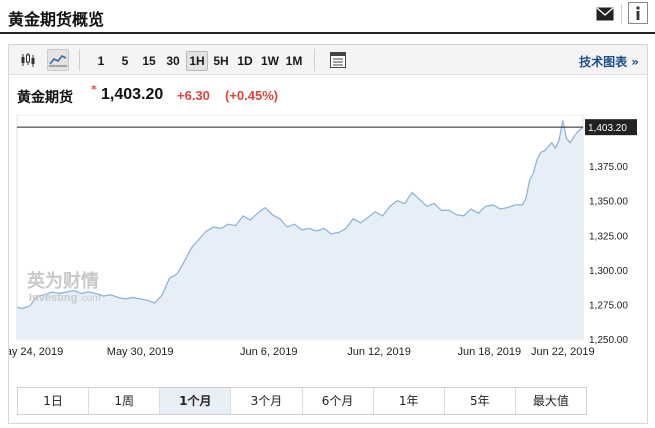  Describe the element at coordinates (607, 128) in the screenshot. I see `last-price-tag-label: 1,403.20` at that location.